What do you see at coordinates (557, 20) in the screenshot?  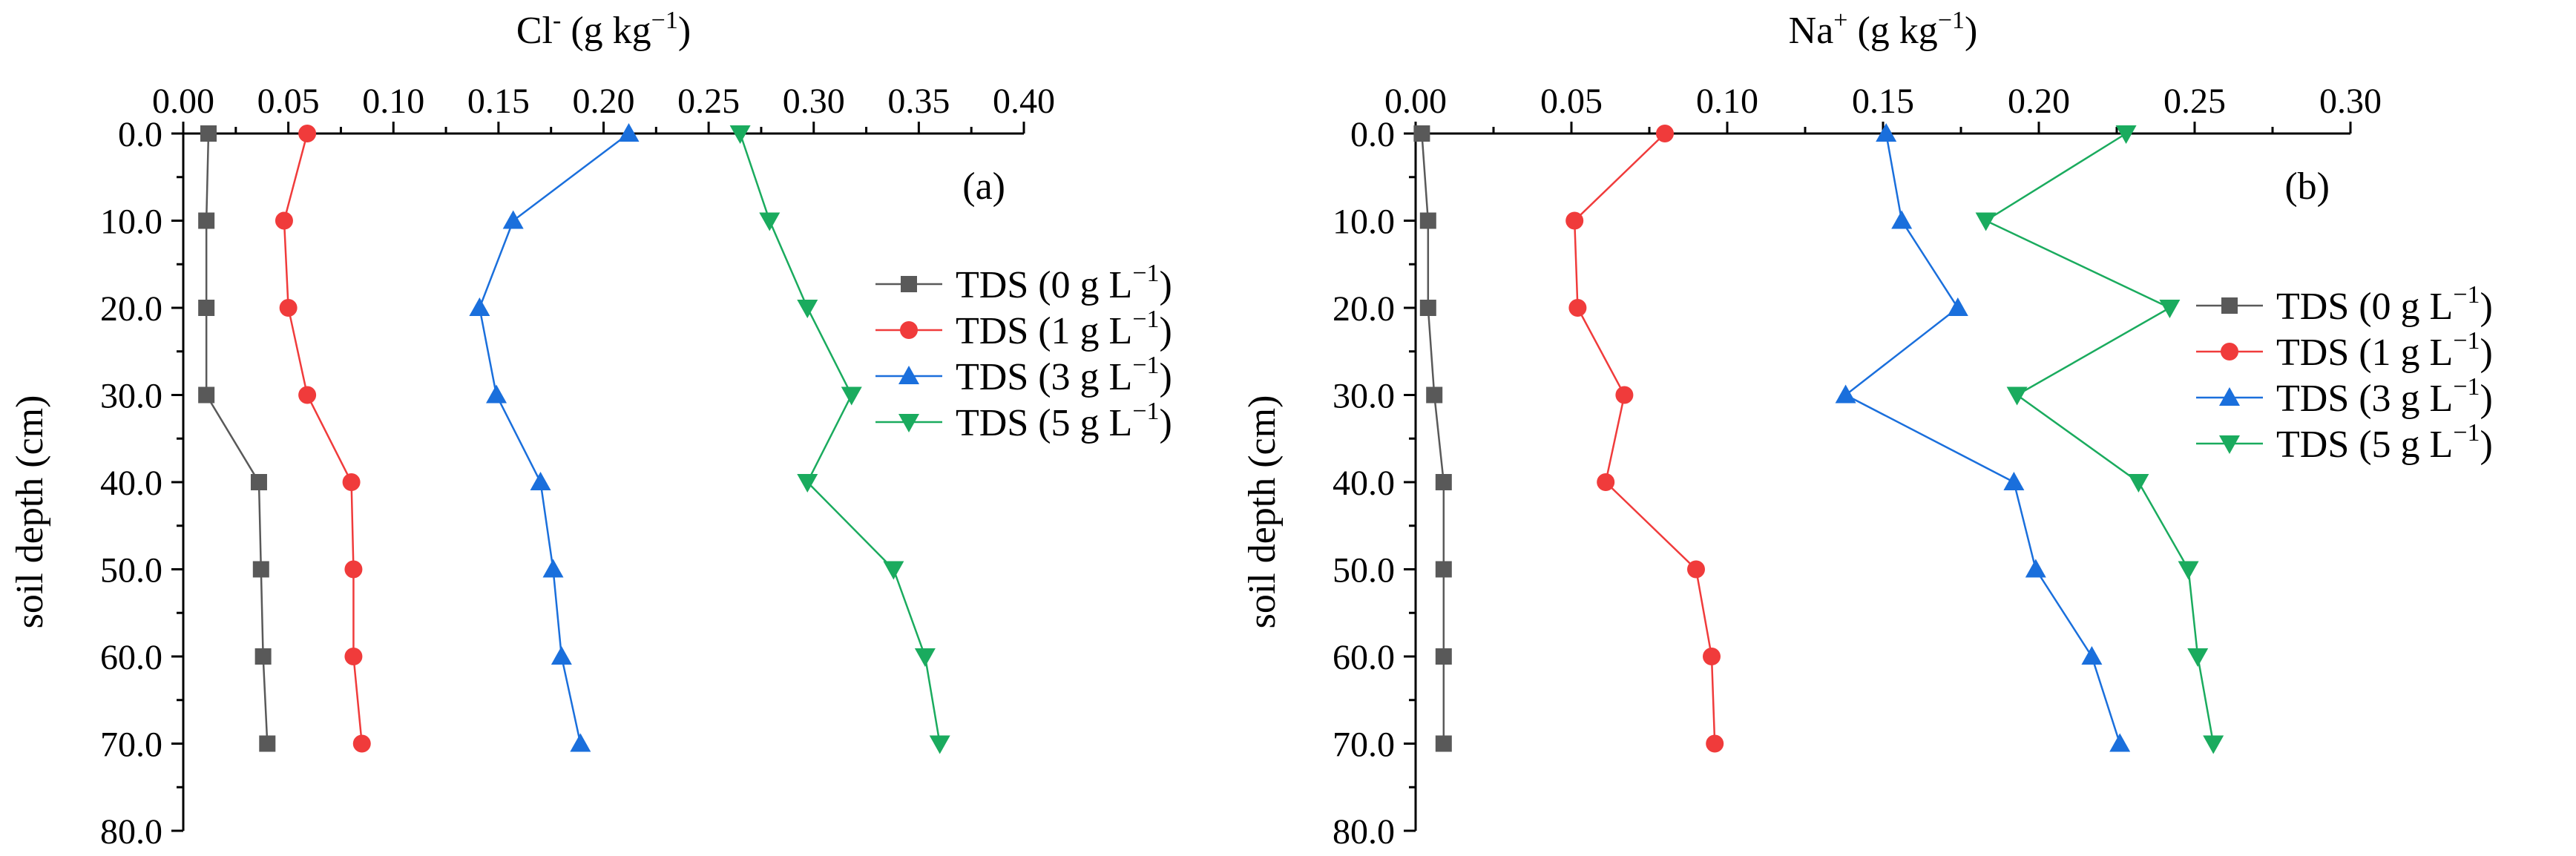 I see `x-axis-title-sup: -` at bounding box center [557, 20].